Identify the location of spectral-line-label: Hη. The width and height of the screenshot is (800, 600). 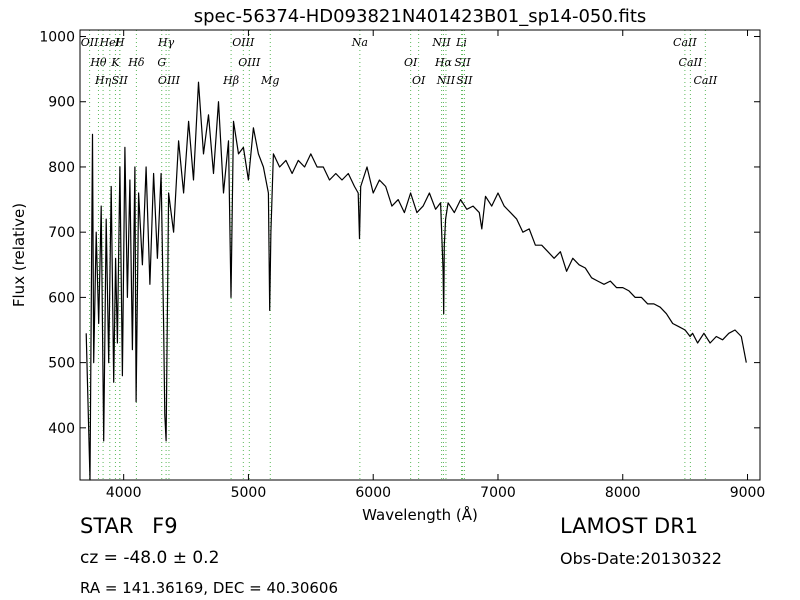
(103, 80).